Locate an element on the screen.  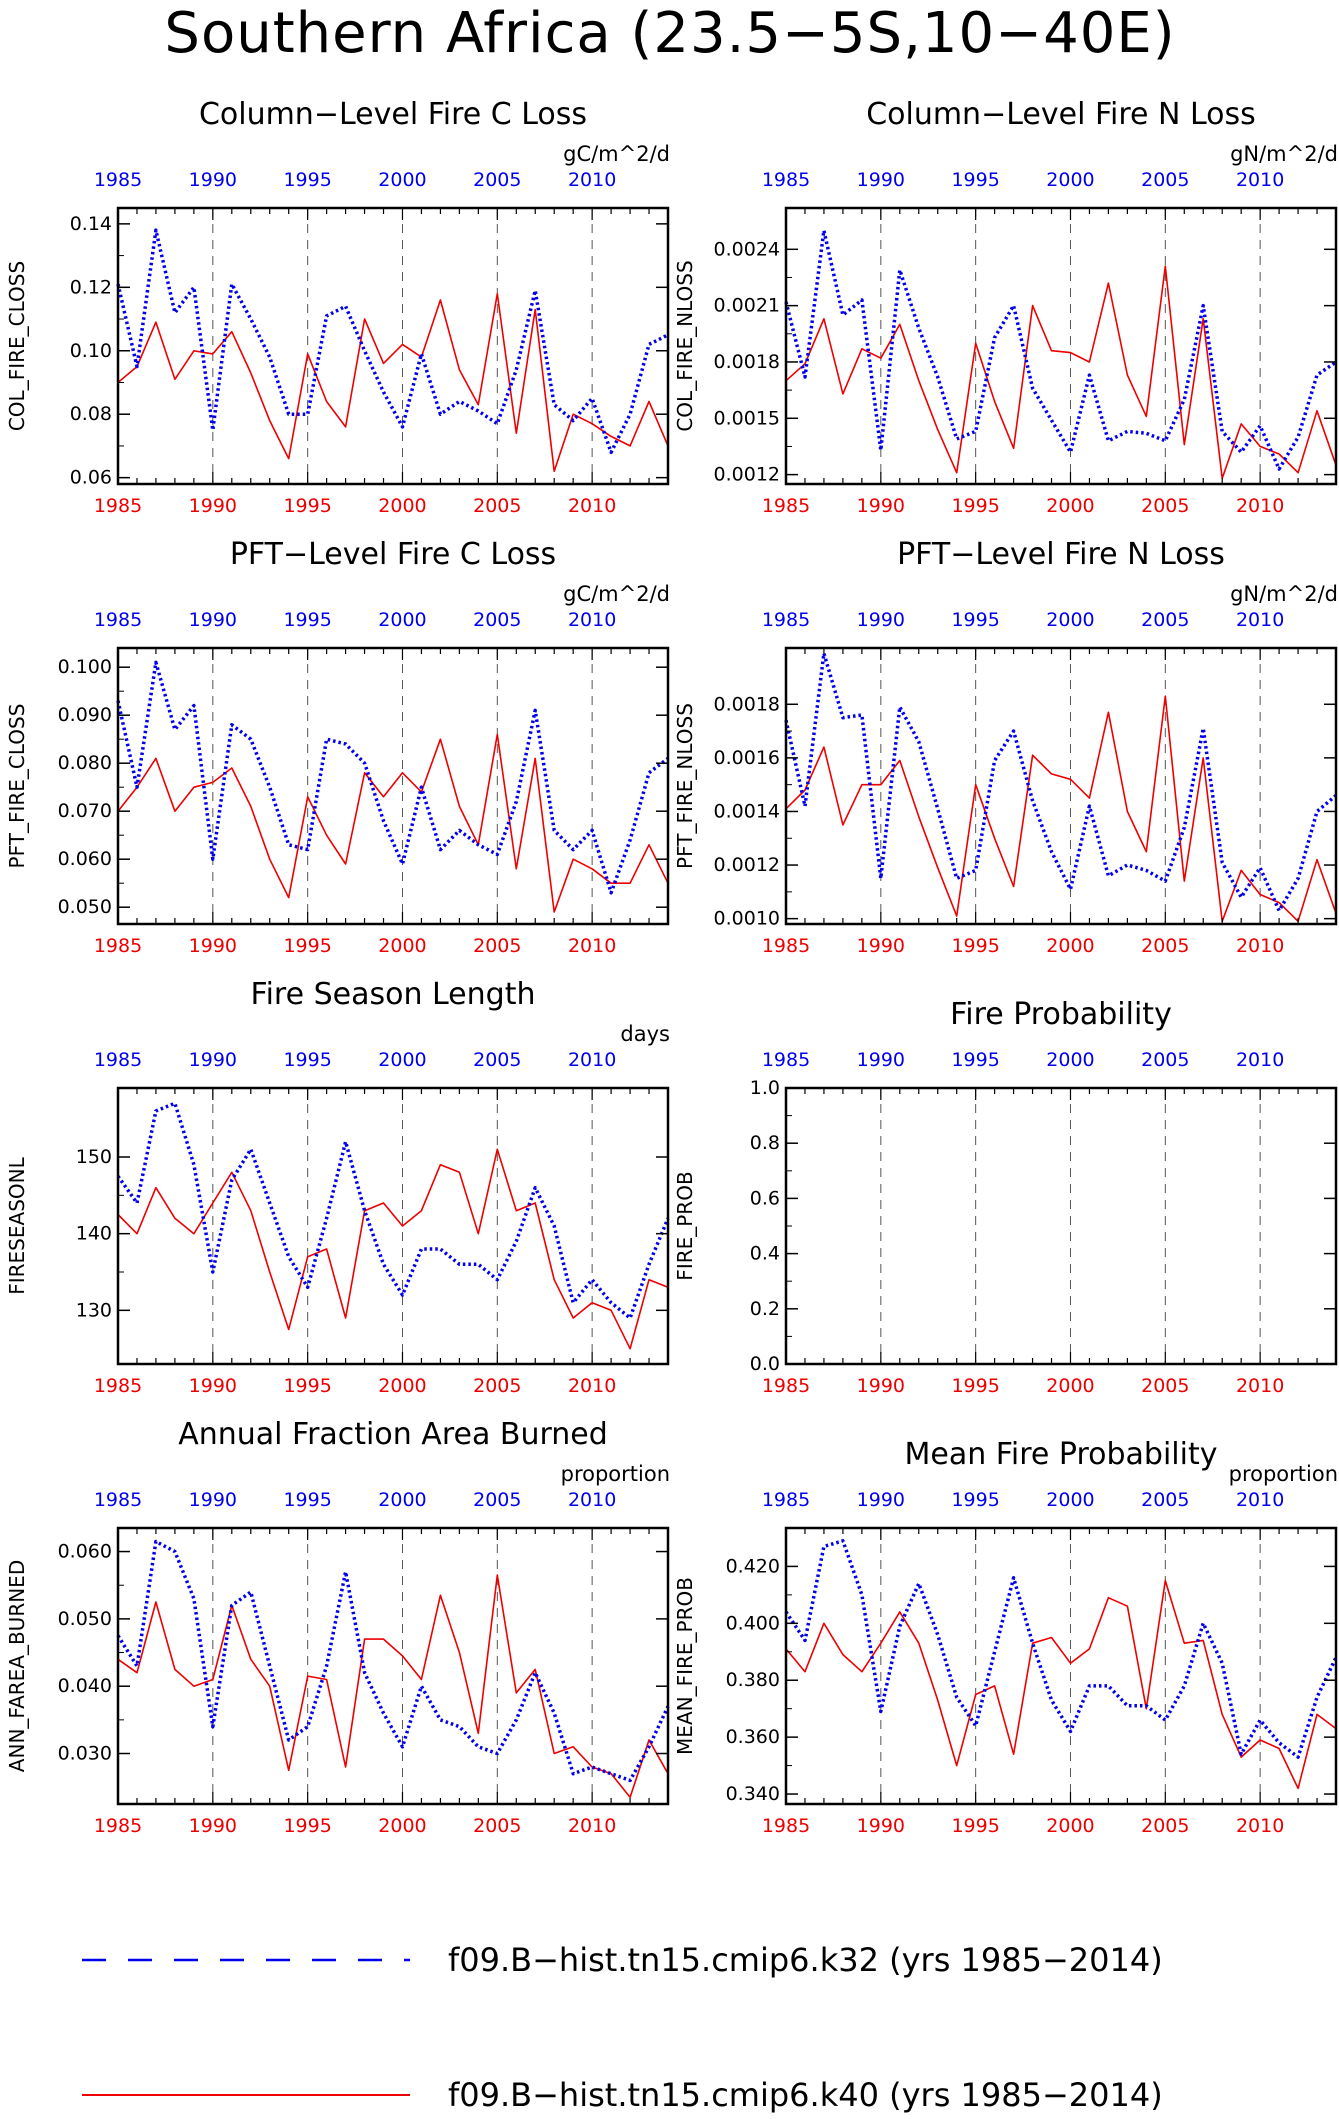
y-tick-label: 0.0012 is located at coordinates (747, 475).